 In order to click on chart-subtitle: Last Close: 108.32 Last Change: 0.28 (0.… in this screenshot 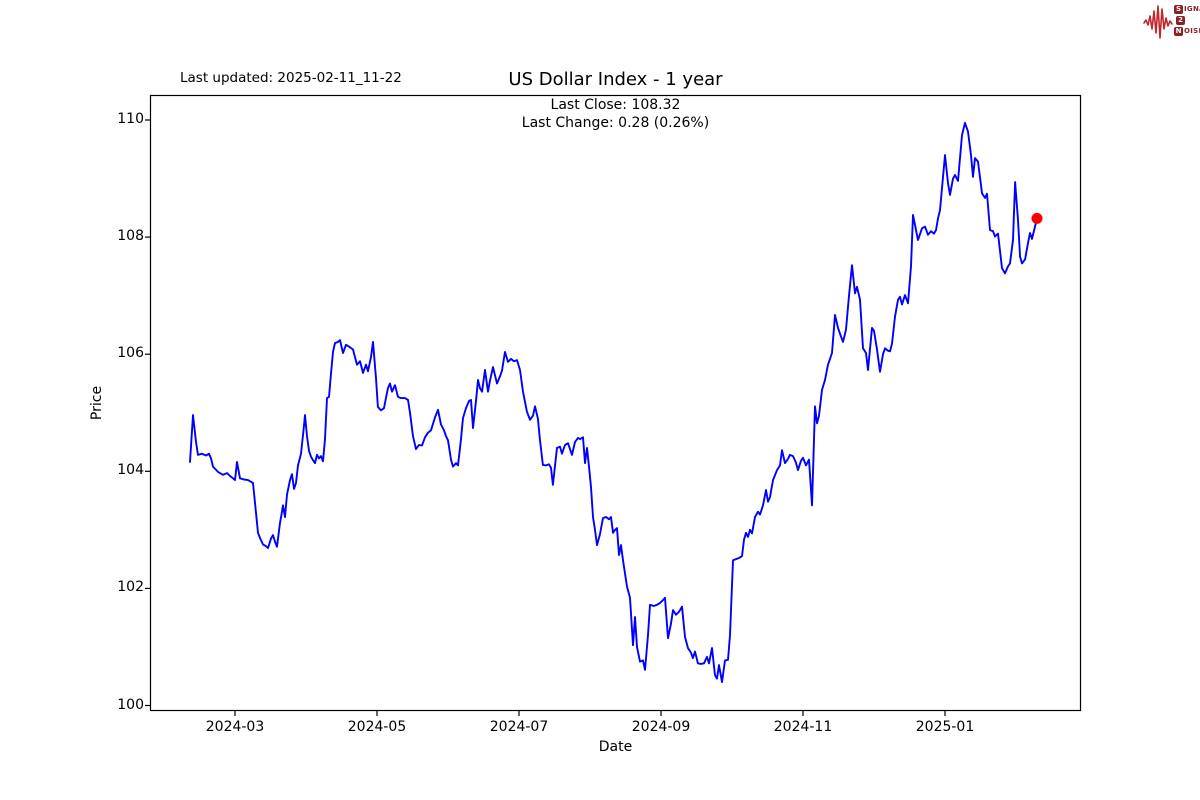, I will do `click(615, 114)`.